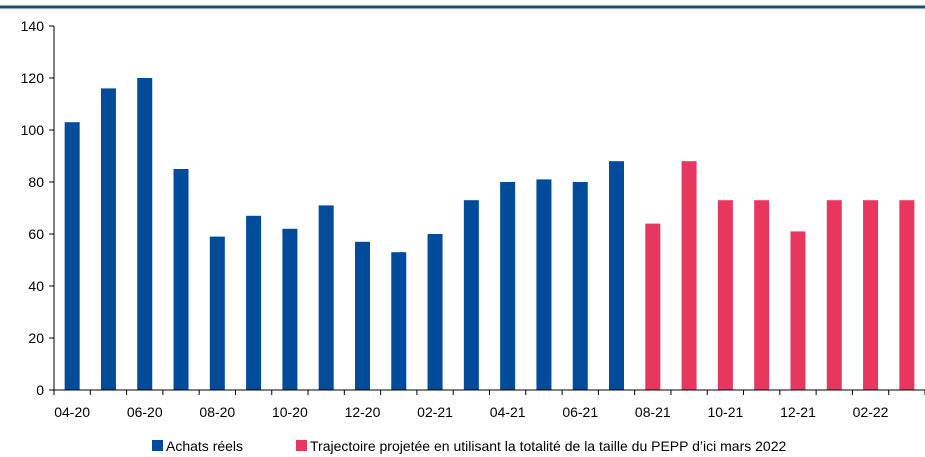  What do you see at coordinates (798, 412) in the screenshot?
I see `x-tick-label: 12-21` at bounding box center [798, 412].